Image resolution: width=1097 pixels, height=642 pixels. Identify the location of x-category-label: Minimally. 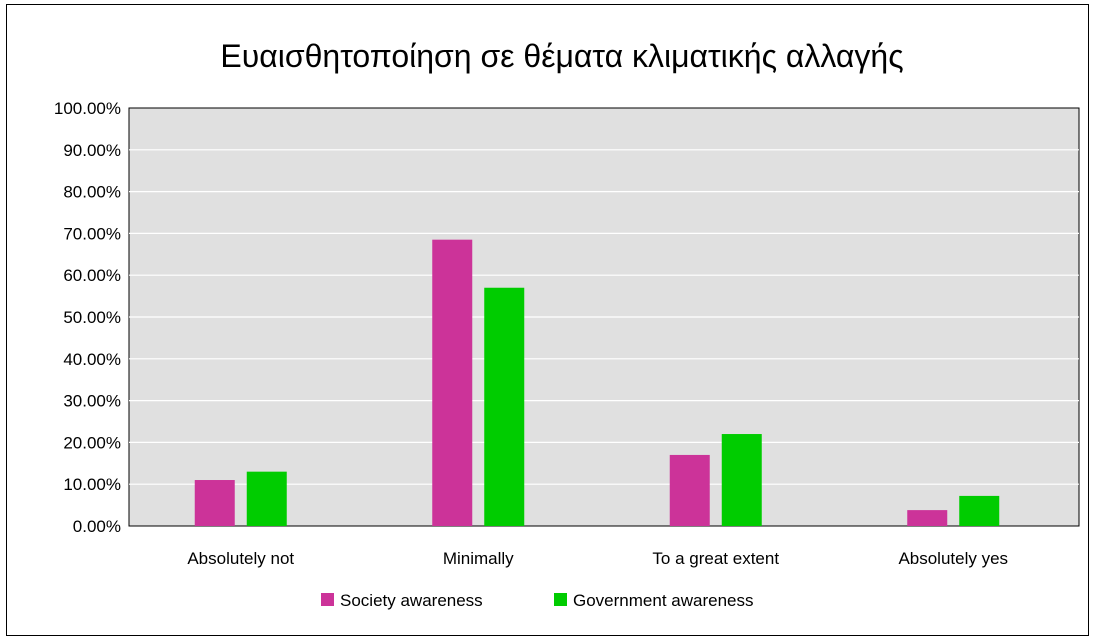
(478, 558).